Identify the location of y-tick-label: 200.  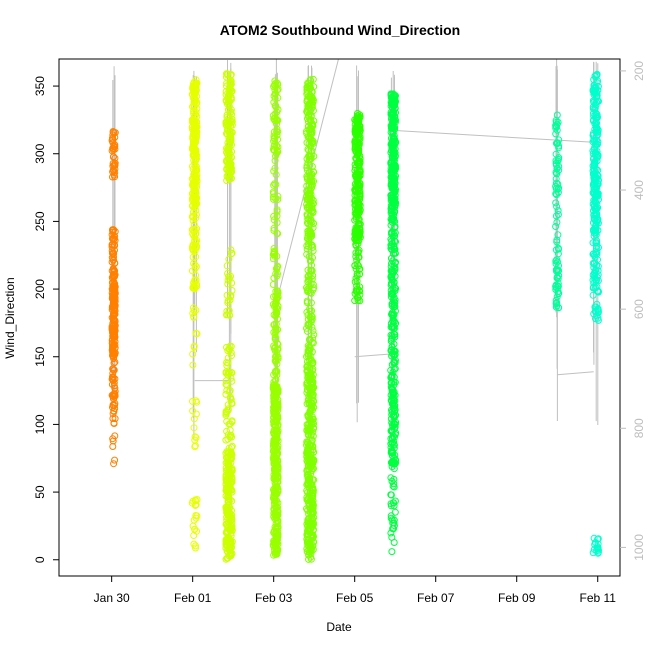
(40, 289).